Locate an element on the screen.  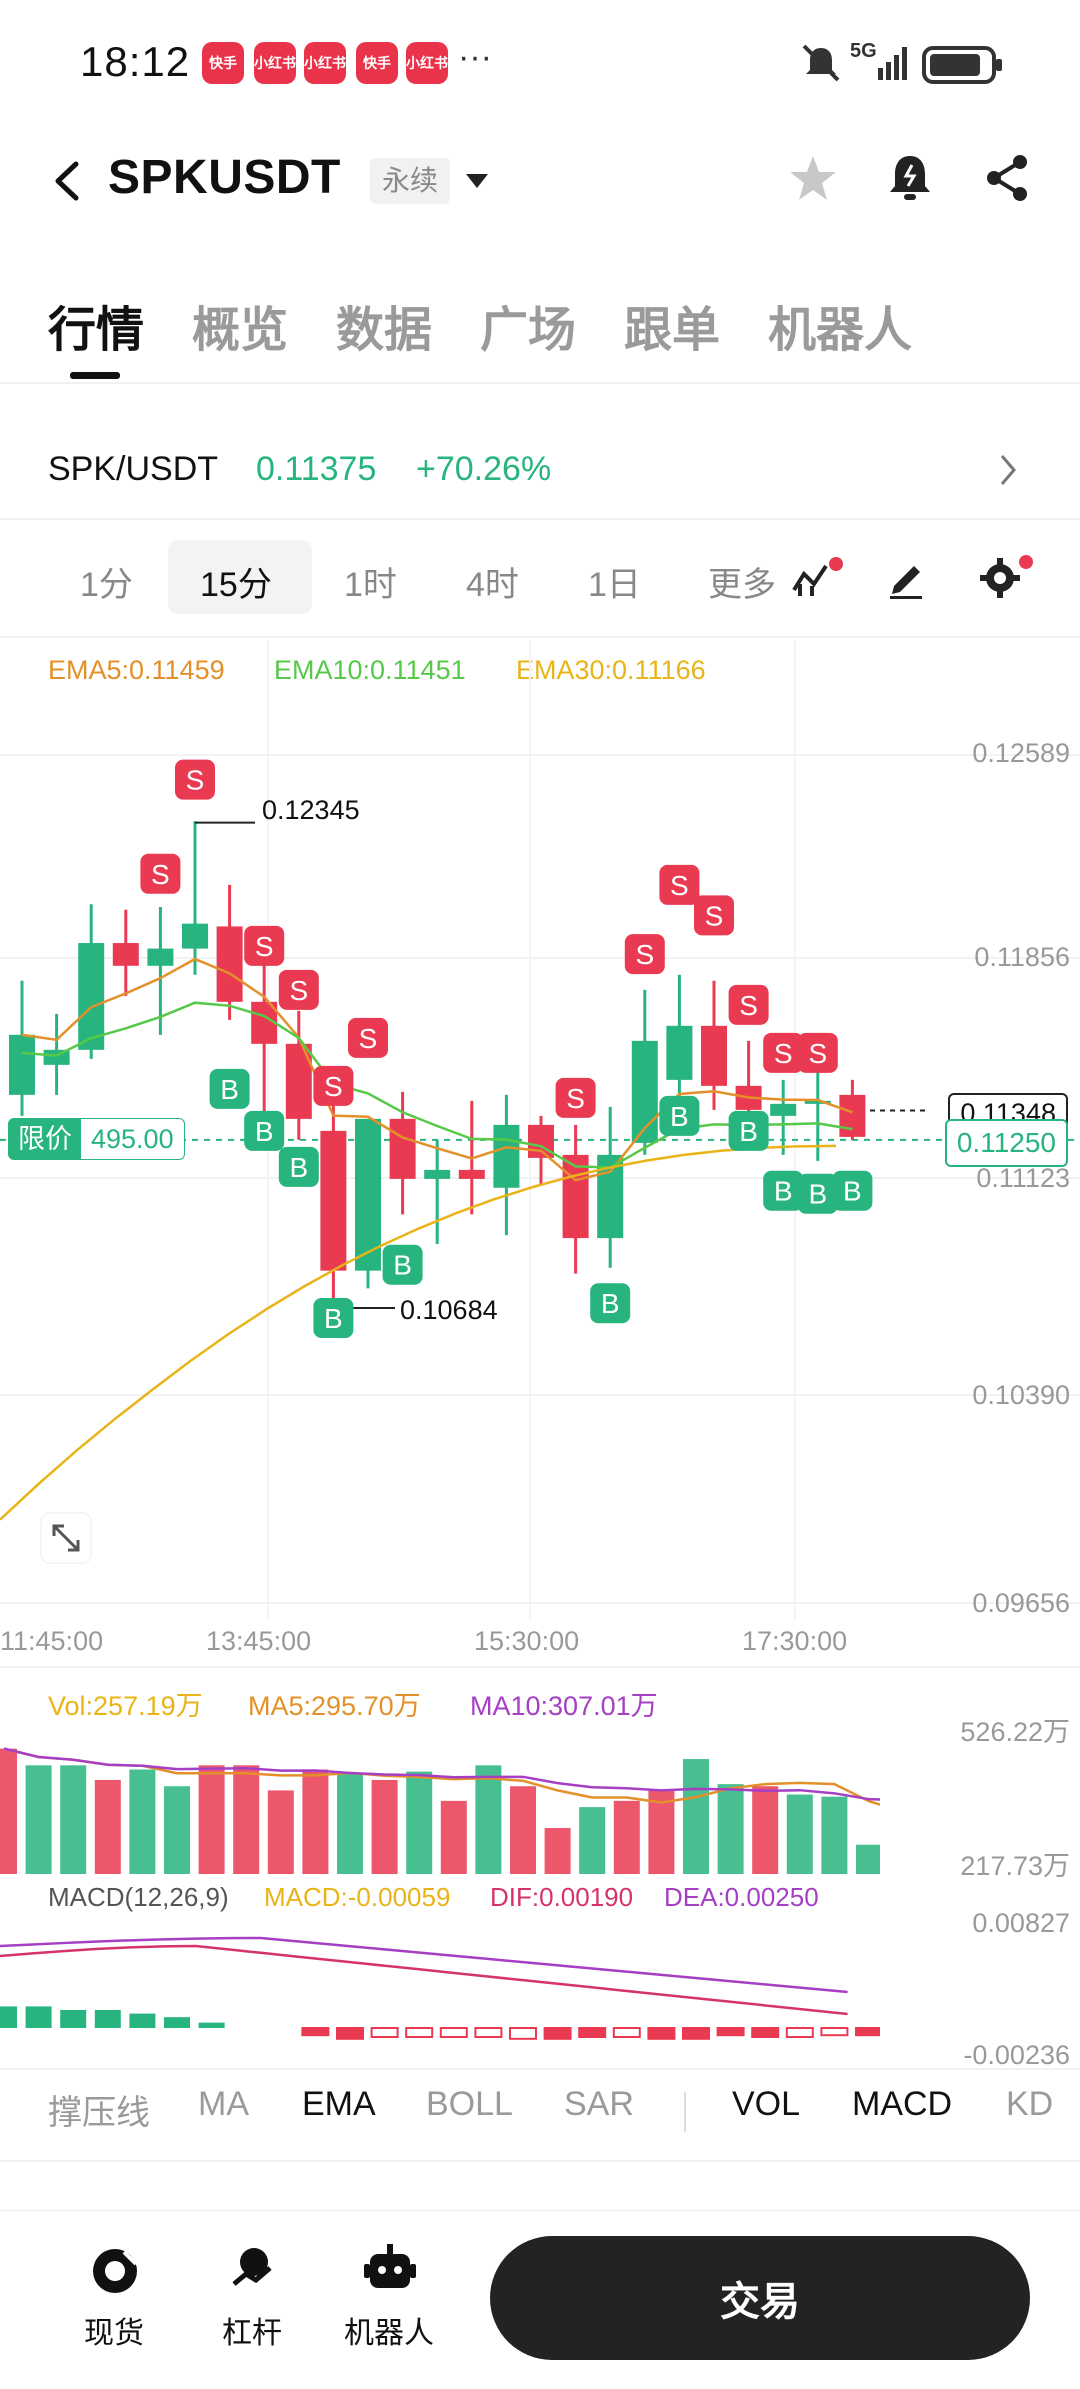
indicator-tab-sar: SAR is located at coordinates (599, 2104).